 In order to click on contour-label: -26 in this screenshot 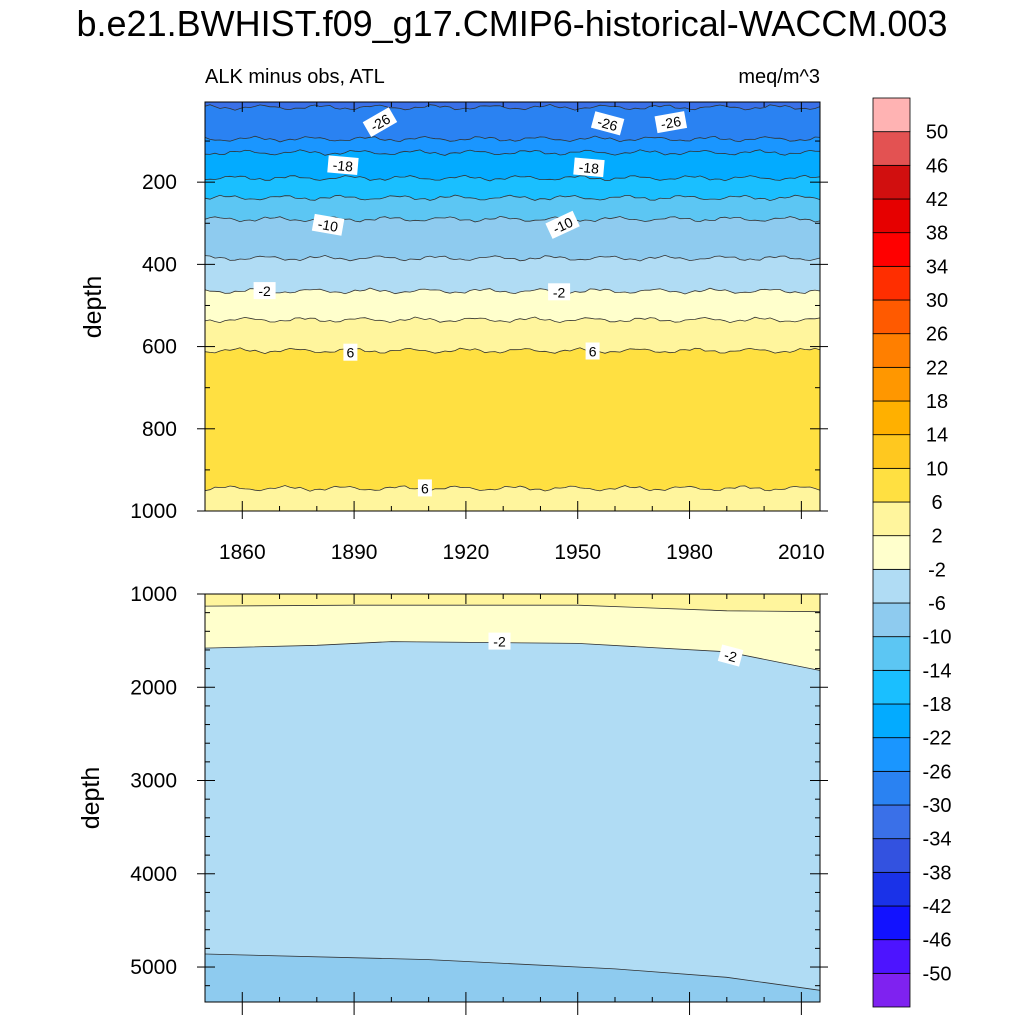, I will do `click(671, 122)`.